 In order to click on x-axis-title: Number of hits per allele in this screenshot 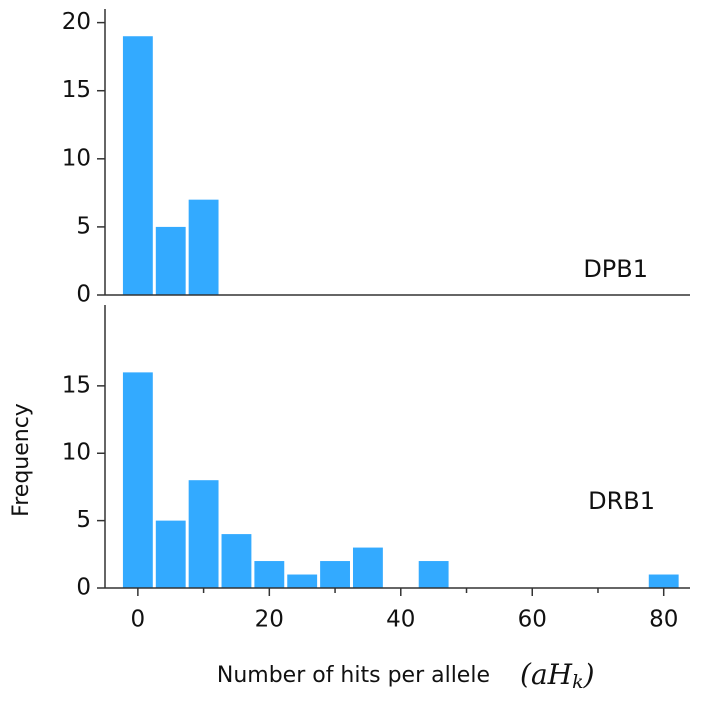, I will do `click(353, 675)`.